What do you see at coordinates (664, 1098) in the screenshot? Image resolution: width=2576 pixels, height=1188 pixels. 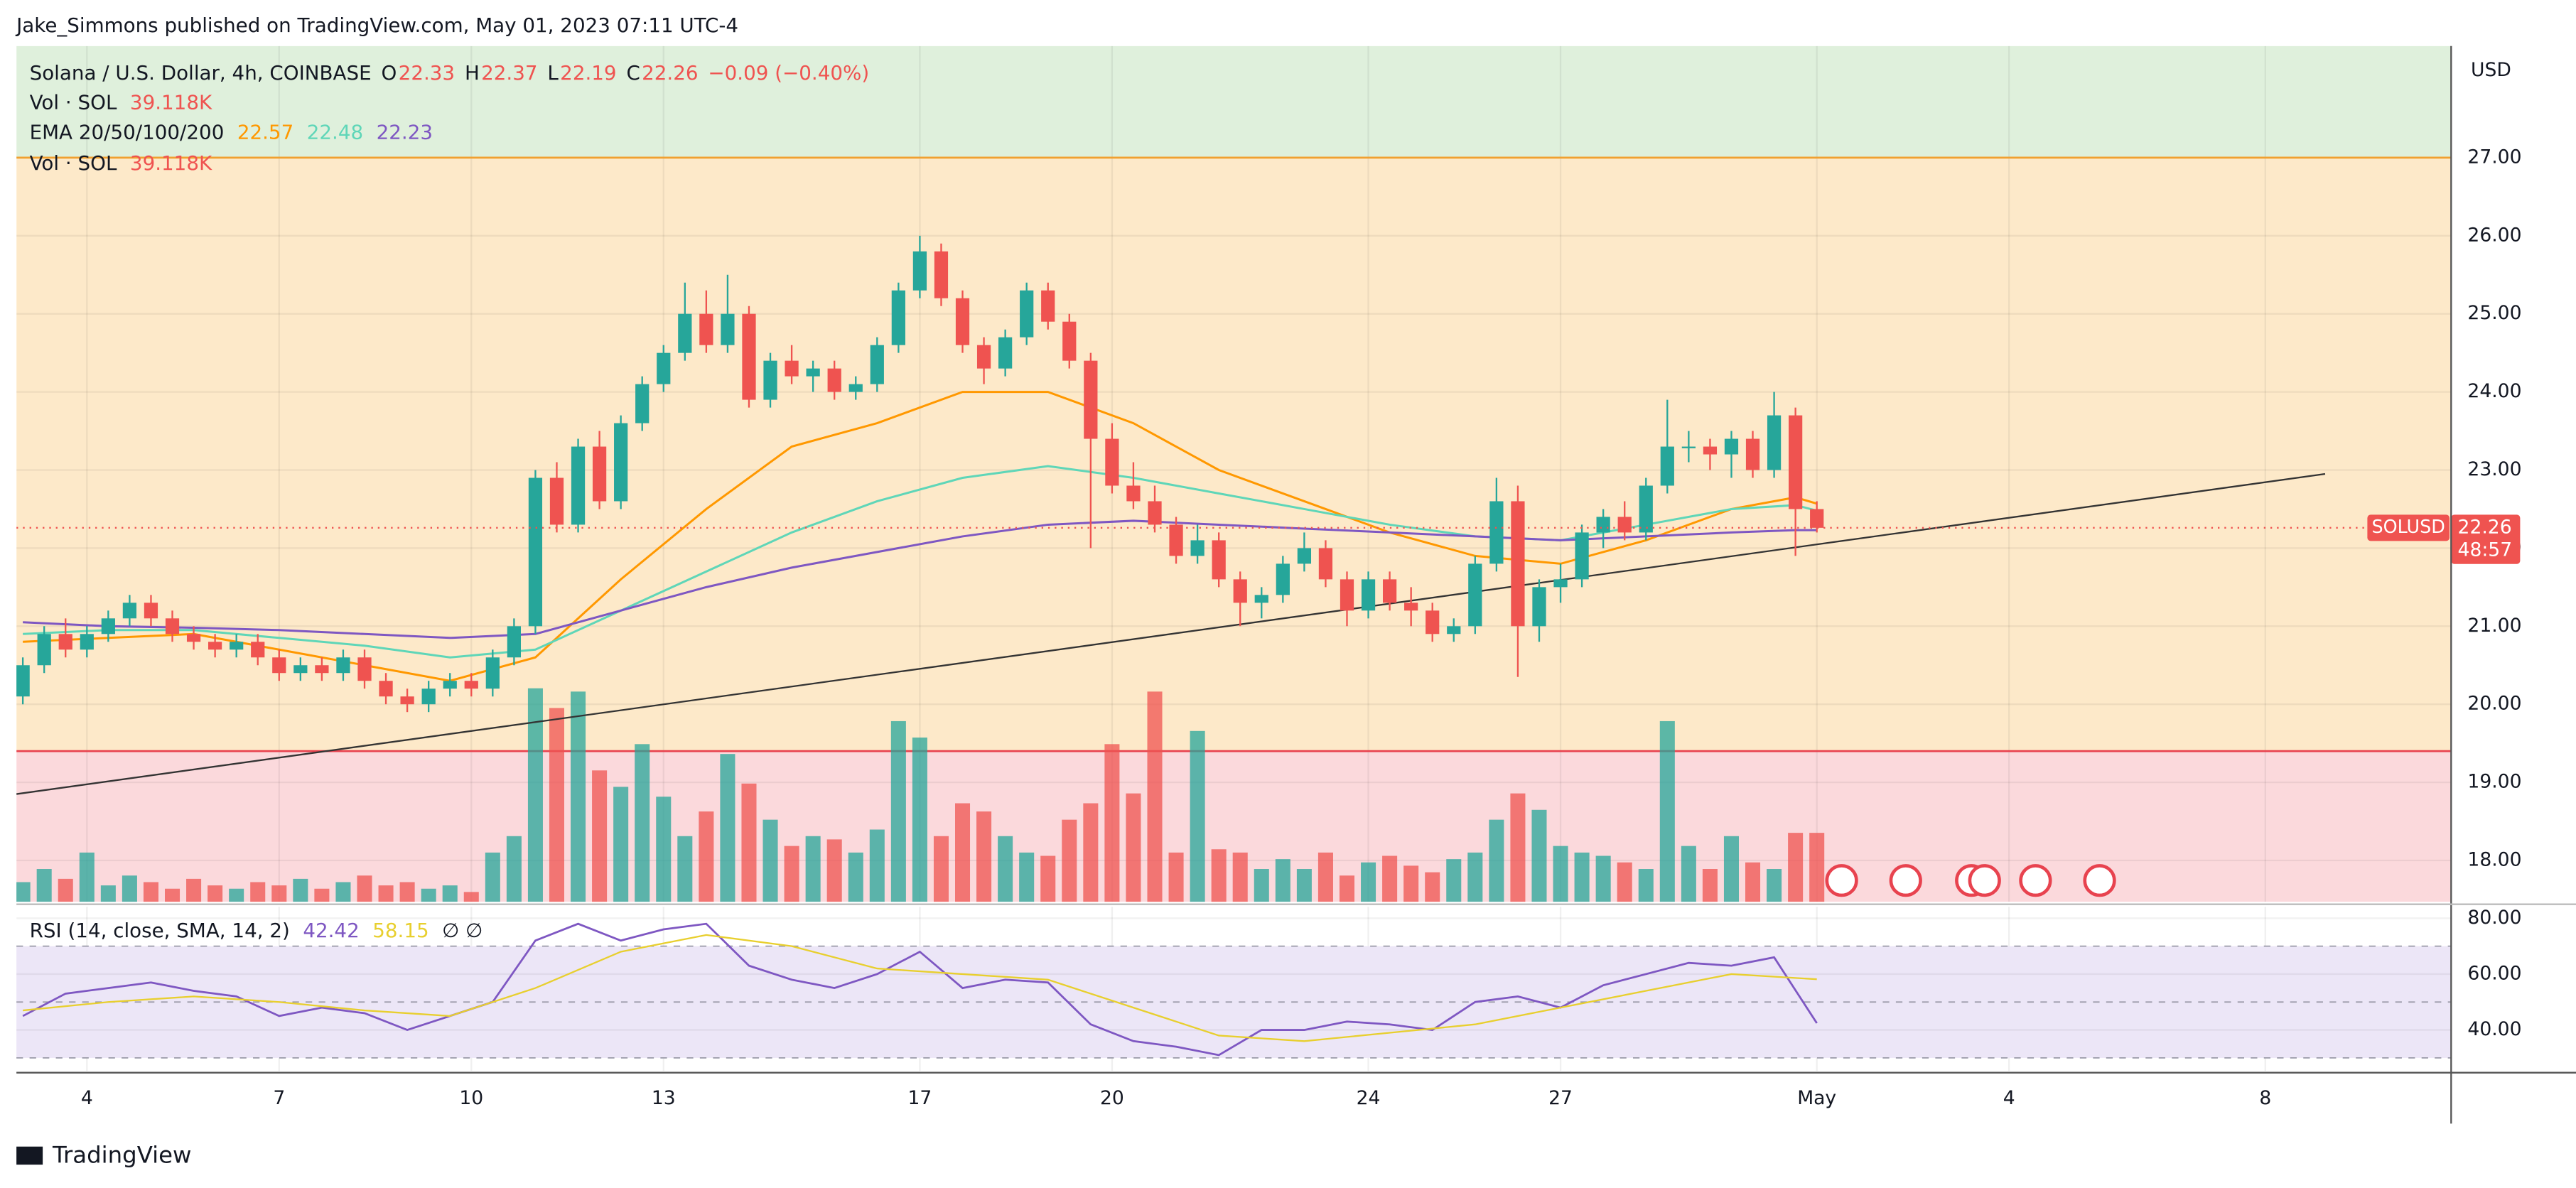 I see `x-tick-label: 13` at bounding box center [664, 1098].